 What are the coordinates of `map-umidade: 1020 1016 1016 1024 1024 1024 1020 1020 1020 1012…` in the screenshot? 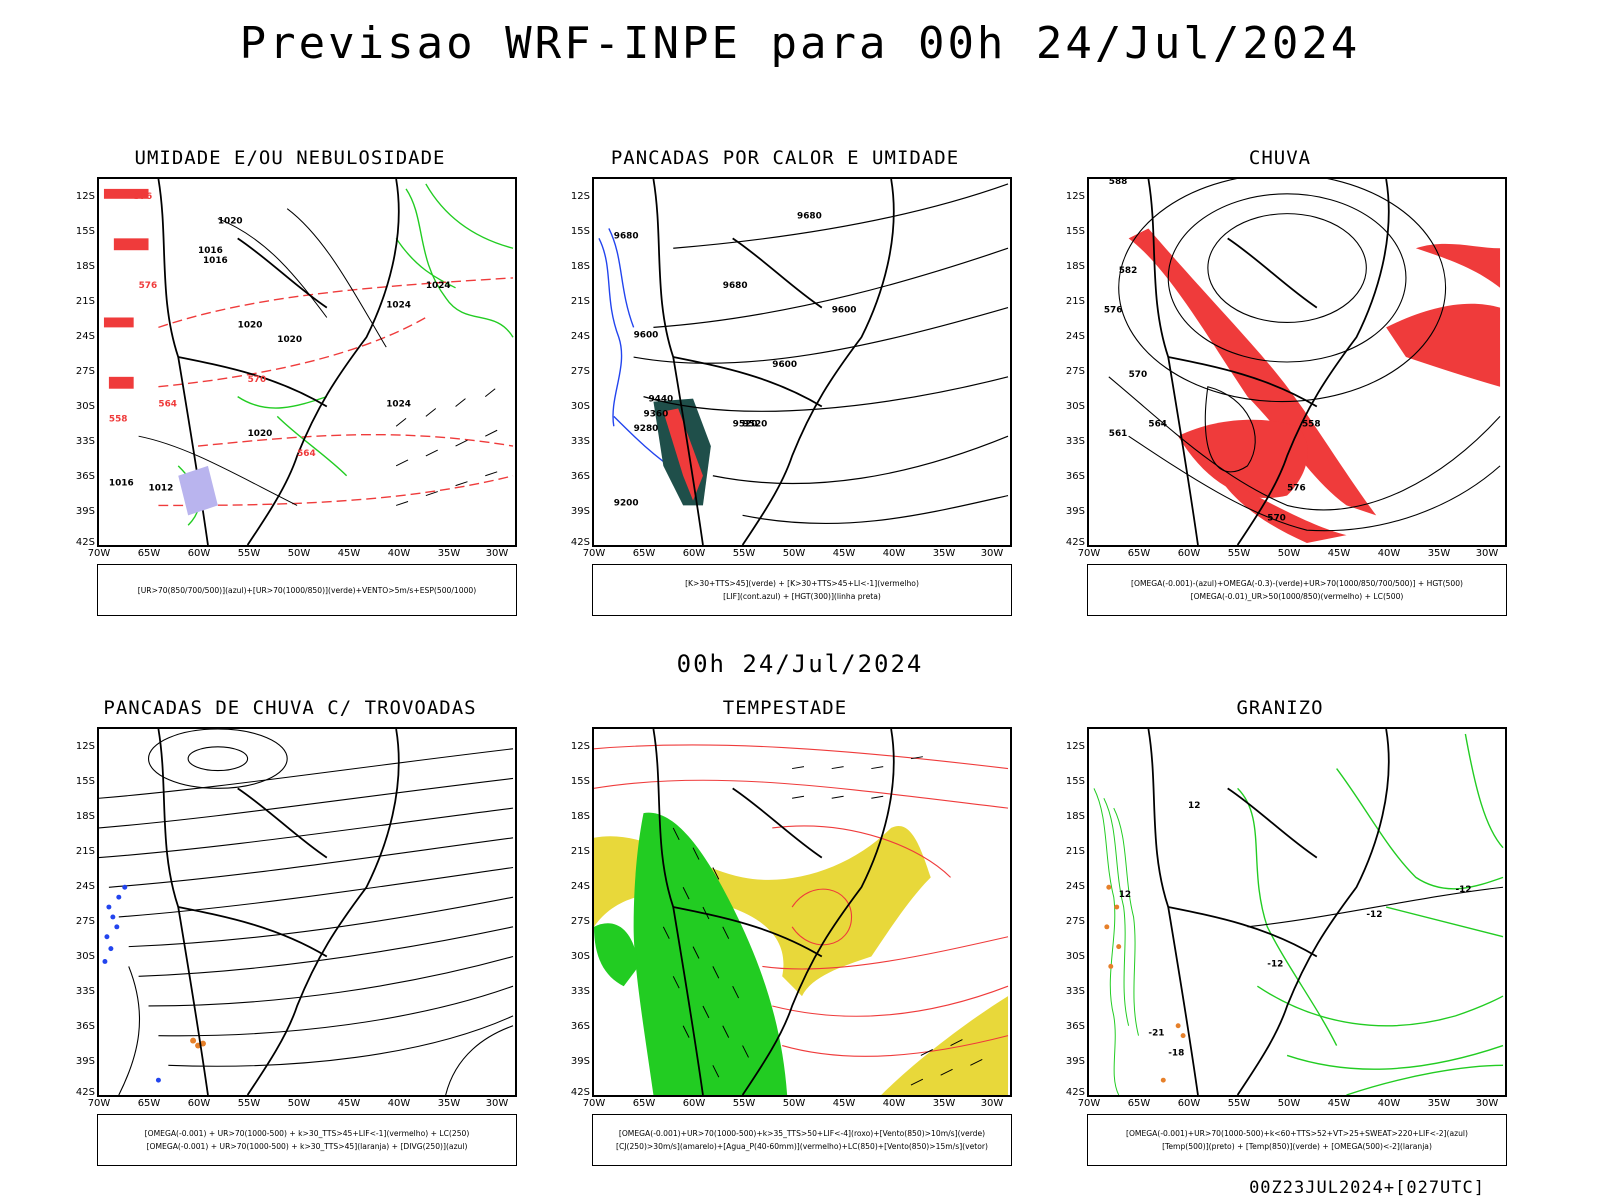 It's located at (307, 362).